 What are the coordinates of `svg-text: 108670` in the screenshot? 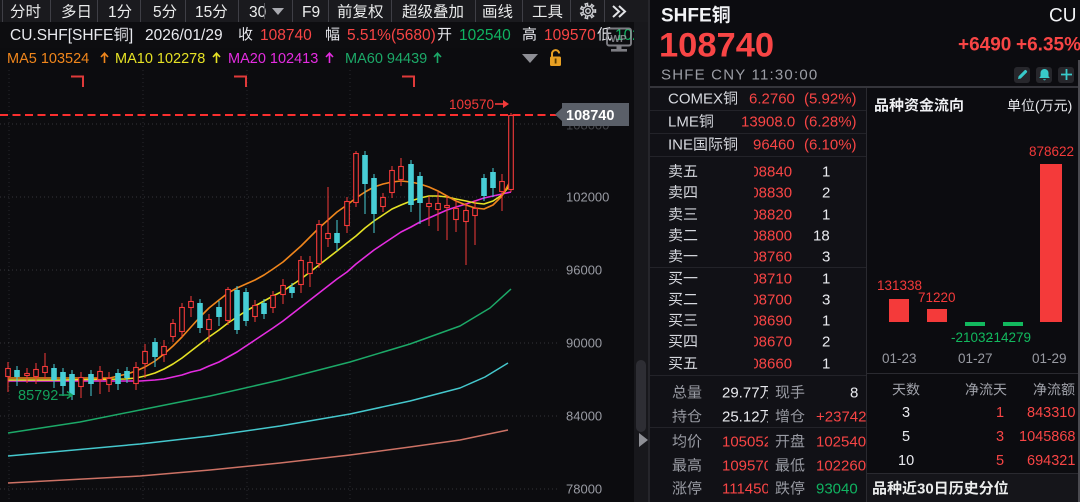 It's located at (773, 342).